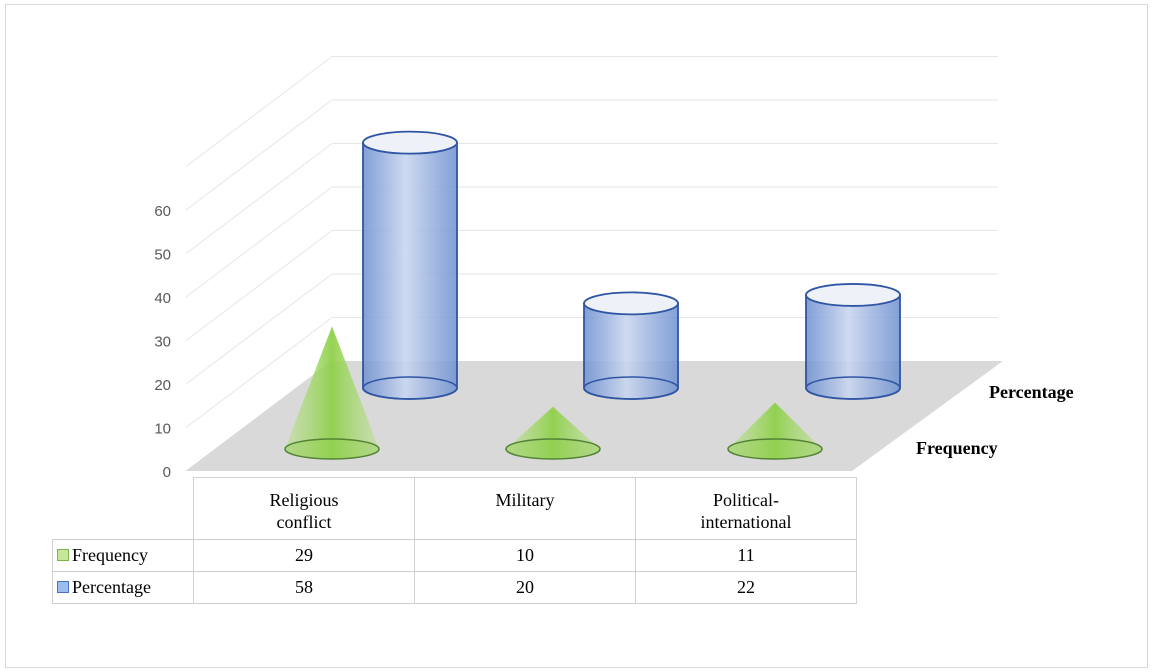 Image resolution: width=1153 pixels, height=672 pixels. I want to click on legend-label: Frequency, so click(110, 555).